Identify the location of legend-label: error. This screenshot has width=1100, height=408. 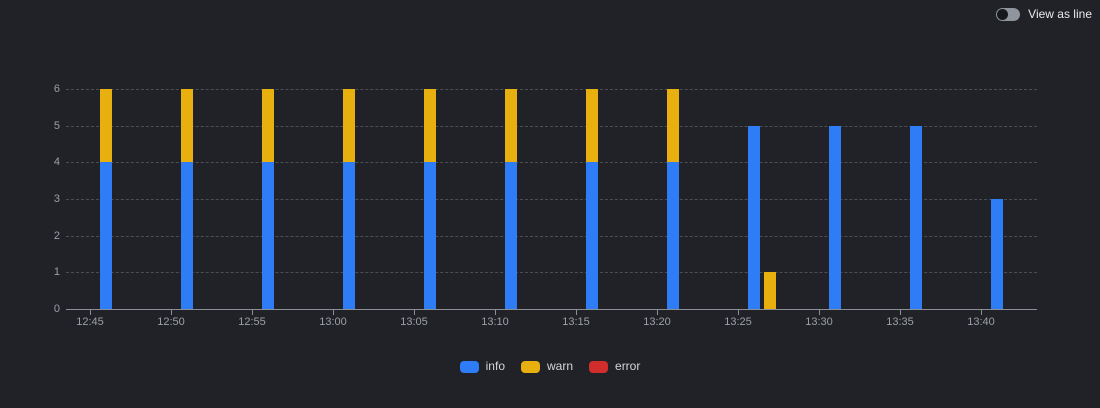
(628, 366).